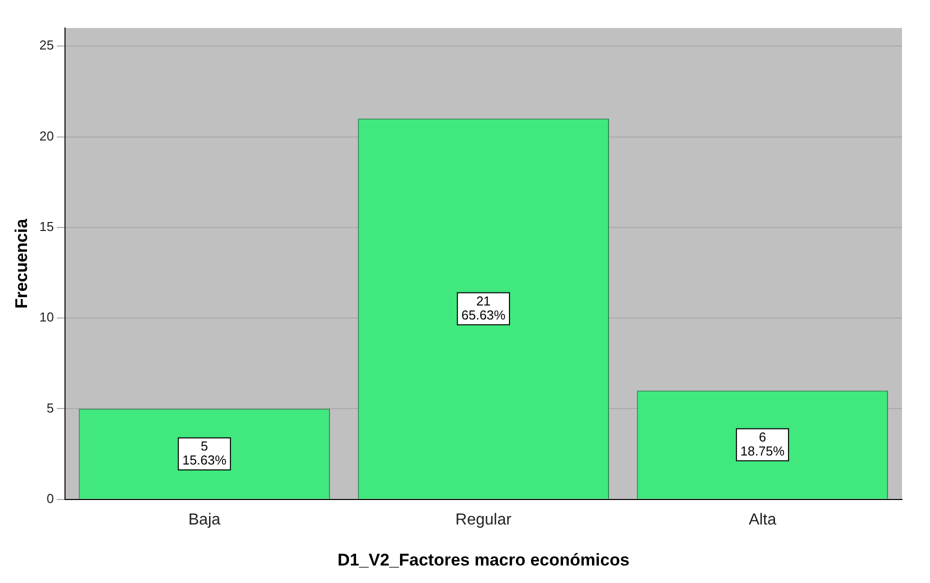  What do you see at coordinates (50, 498) in the screenshot?
I see `y-tick-label: 0` at bounding box center [50, 498].